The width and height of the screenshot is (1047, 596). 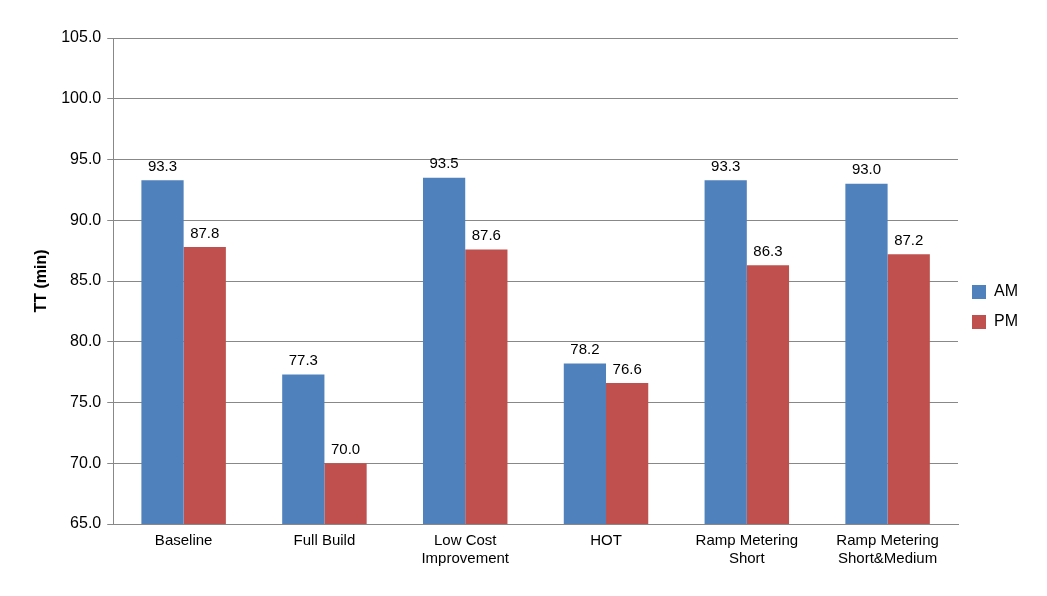 What do you see at coordinates (324, 540) in the screenshot?
I see `x-tick-label: Full Build` at bounding box center [324, 540].